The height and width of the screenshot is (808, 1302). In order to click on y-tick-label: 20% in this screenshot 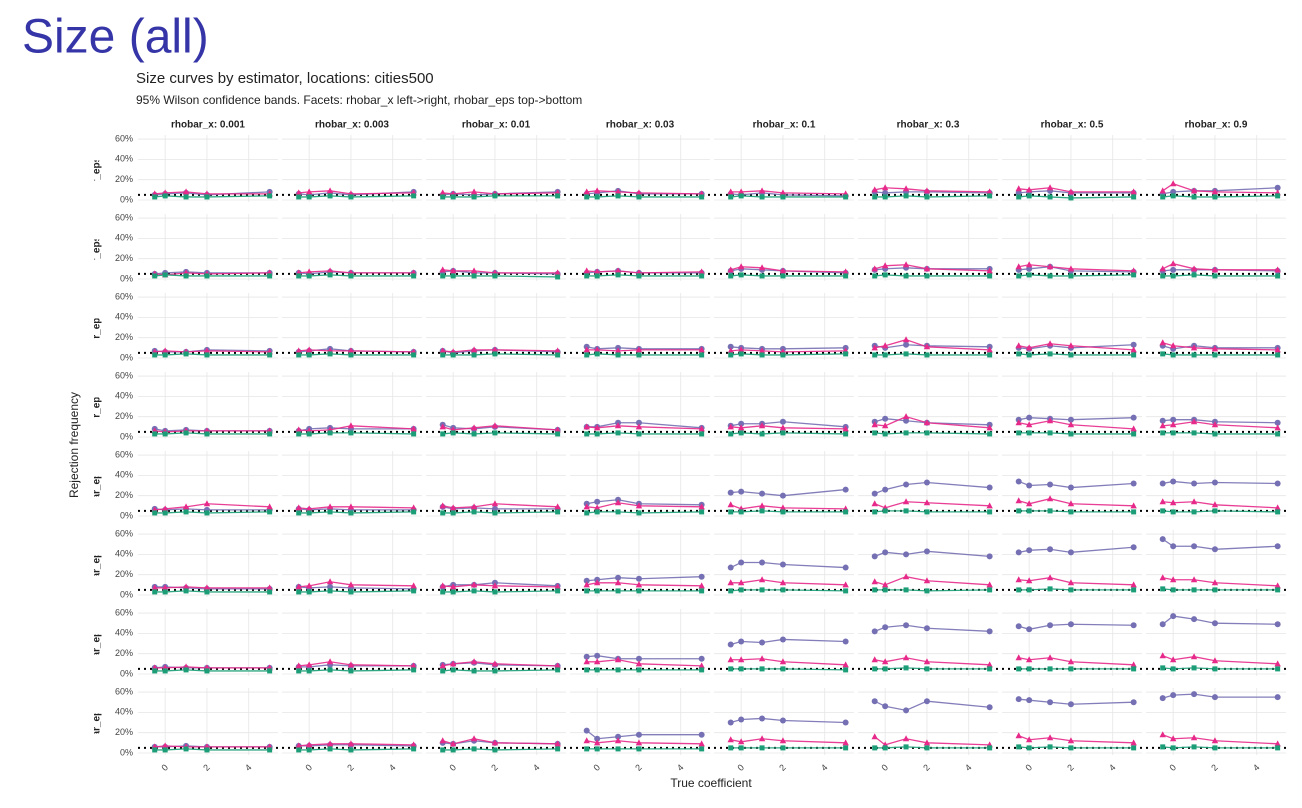, I will do `click(124, 179)`.